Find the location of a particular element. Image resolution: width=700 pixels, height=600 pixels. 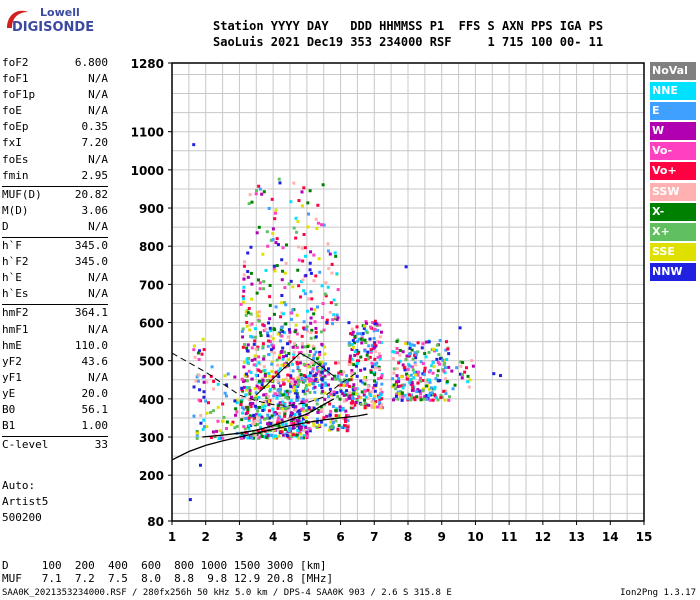

logo-text-digisonde: DIGISONDE is located at coordinates (53, 27).